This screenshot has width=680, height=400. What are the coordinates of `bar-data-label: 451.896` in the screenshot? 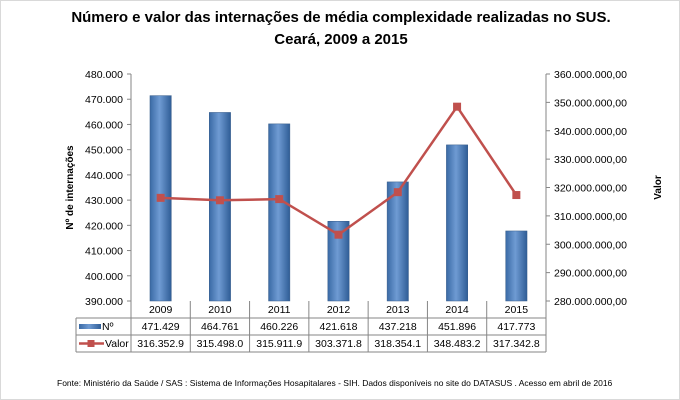 It's located at (457, 327).